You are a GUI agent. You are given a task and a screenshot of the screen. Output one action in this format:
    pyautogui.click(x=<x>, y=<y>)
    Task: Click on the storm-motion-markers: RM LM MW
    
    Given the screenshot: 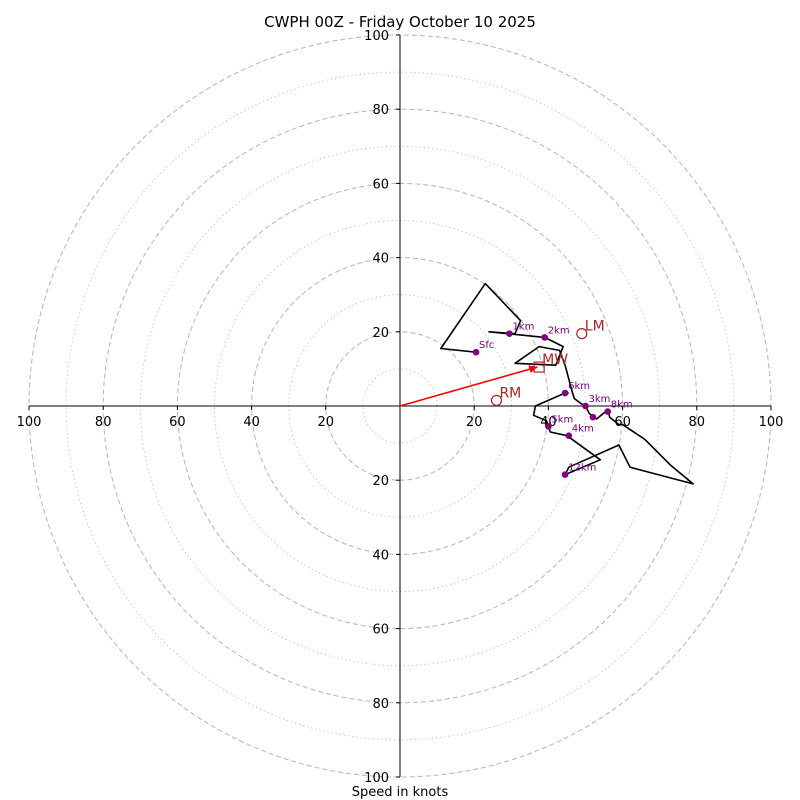 What is the action you would take?
    pyautogui.click(x=547, y=363)
    